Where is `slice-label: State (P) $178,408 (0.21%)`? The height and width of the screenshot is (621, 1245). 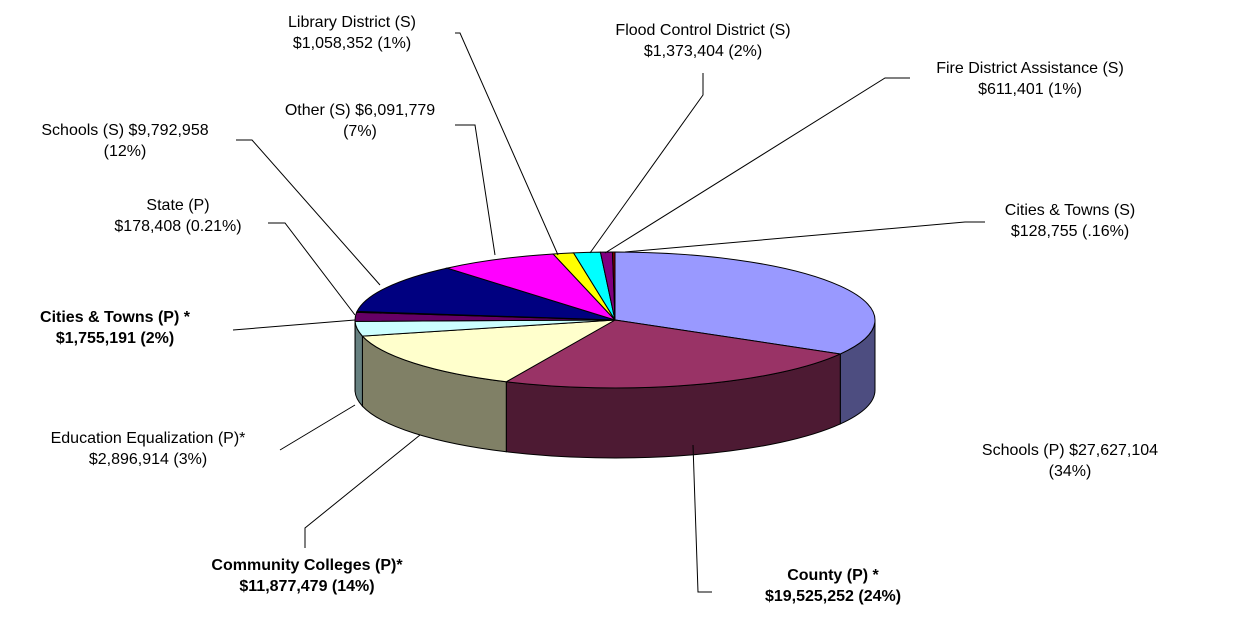
slice-label: State (P) $178,408 (0.21%) is located at coordinates (177, 216).